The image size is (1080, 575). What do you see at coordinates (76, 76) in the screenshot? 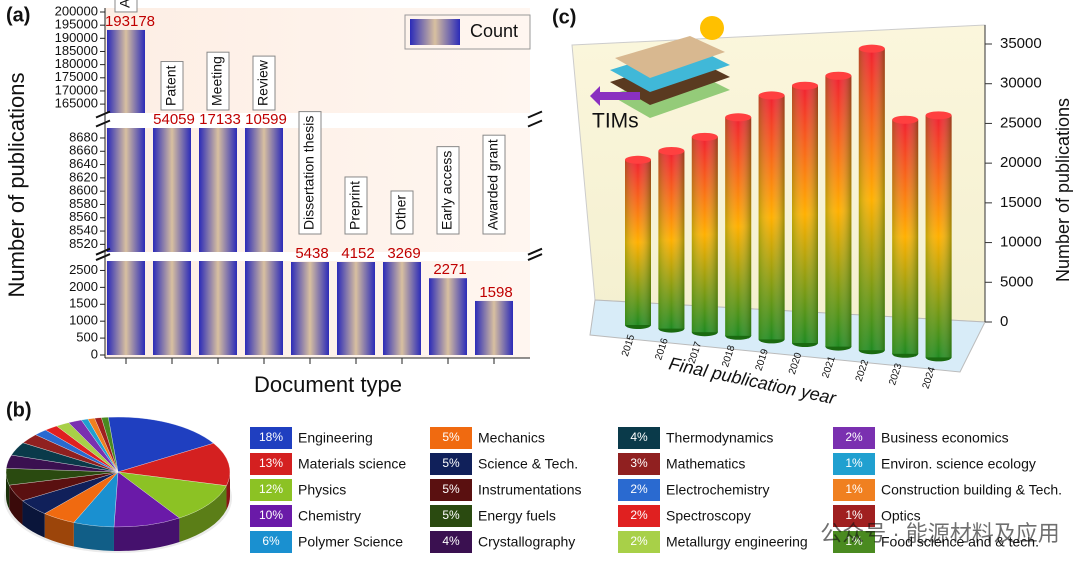
I see `y-tick-label: 175000` at bounding box center [76, 76].